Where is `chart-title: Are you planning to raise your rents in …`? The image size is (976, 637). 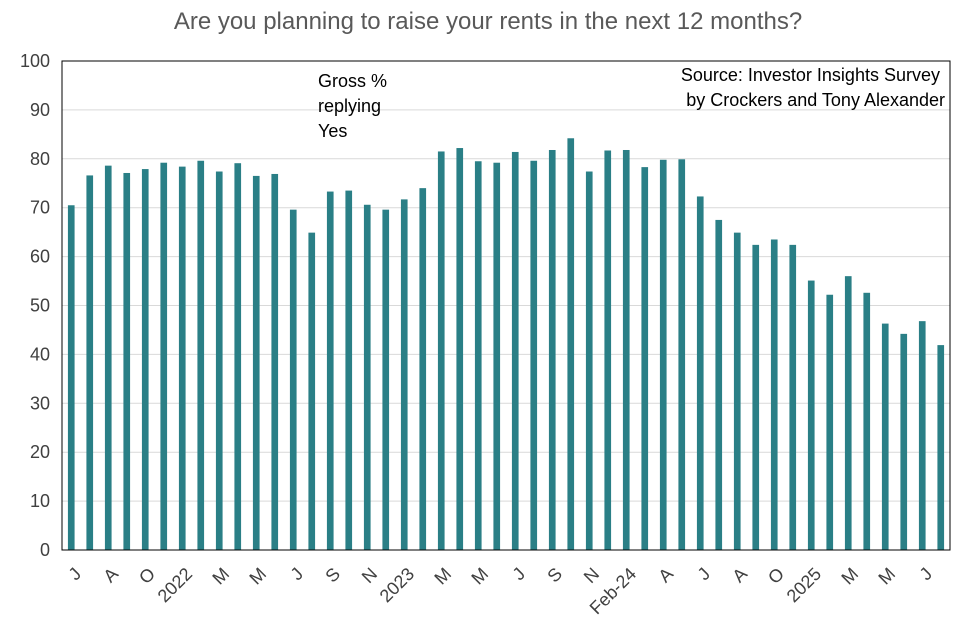
chart-title: Are you planning to raise your rents in … is located at coordinates (488, 21).